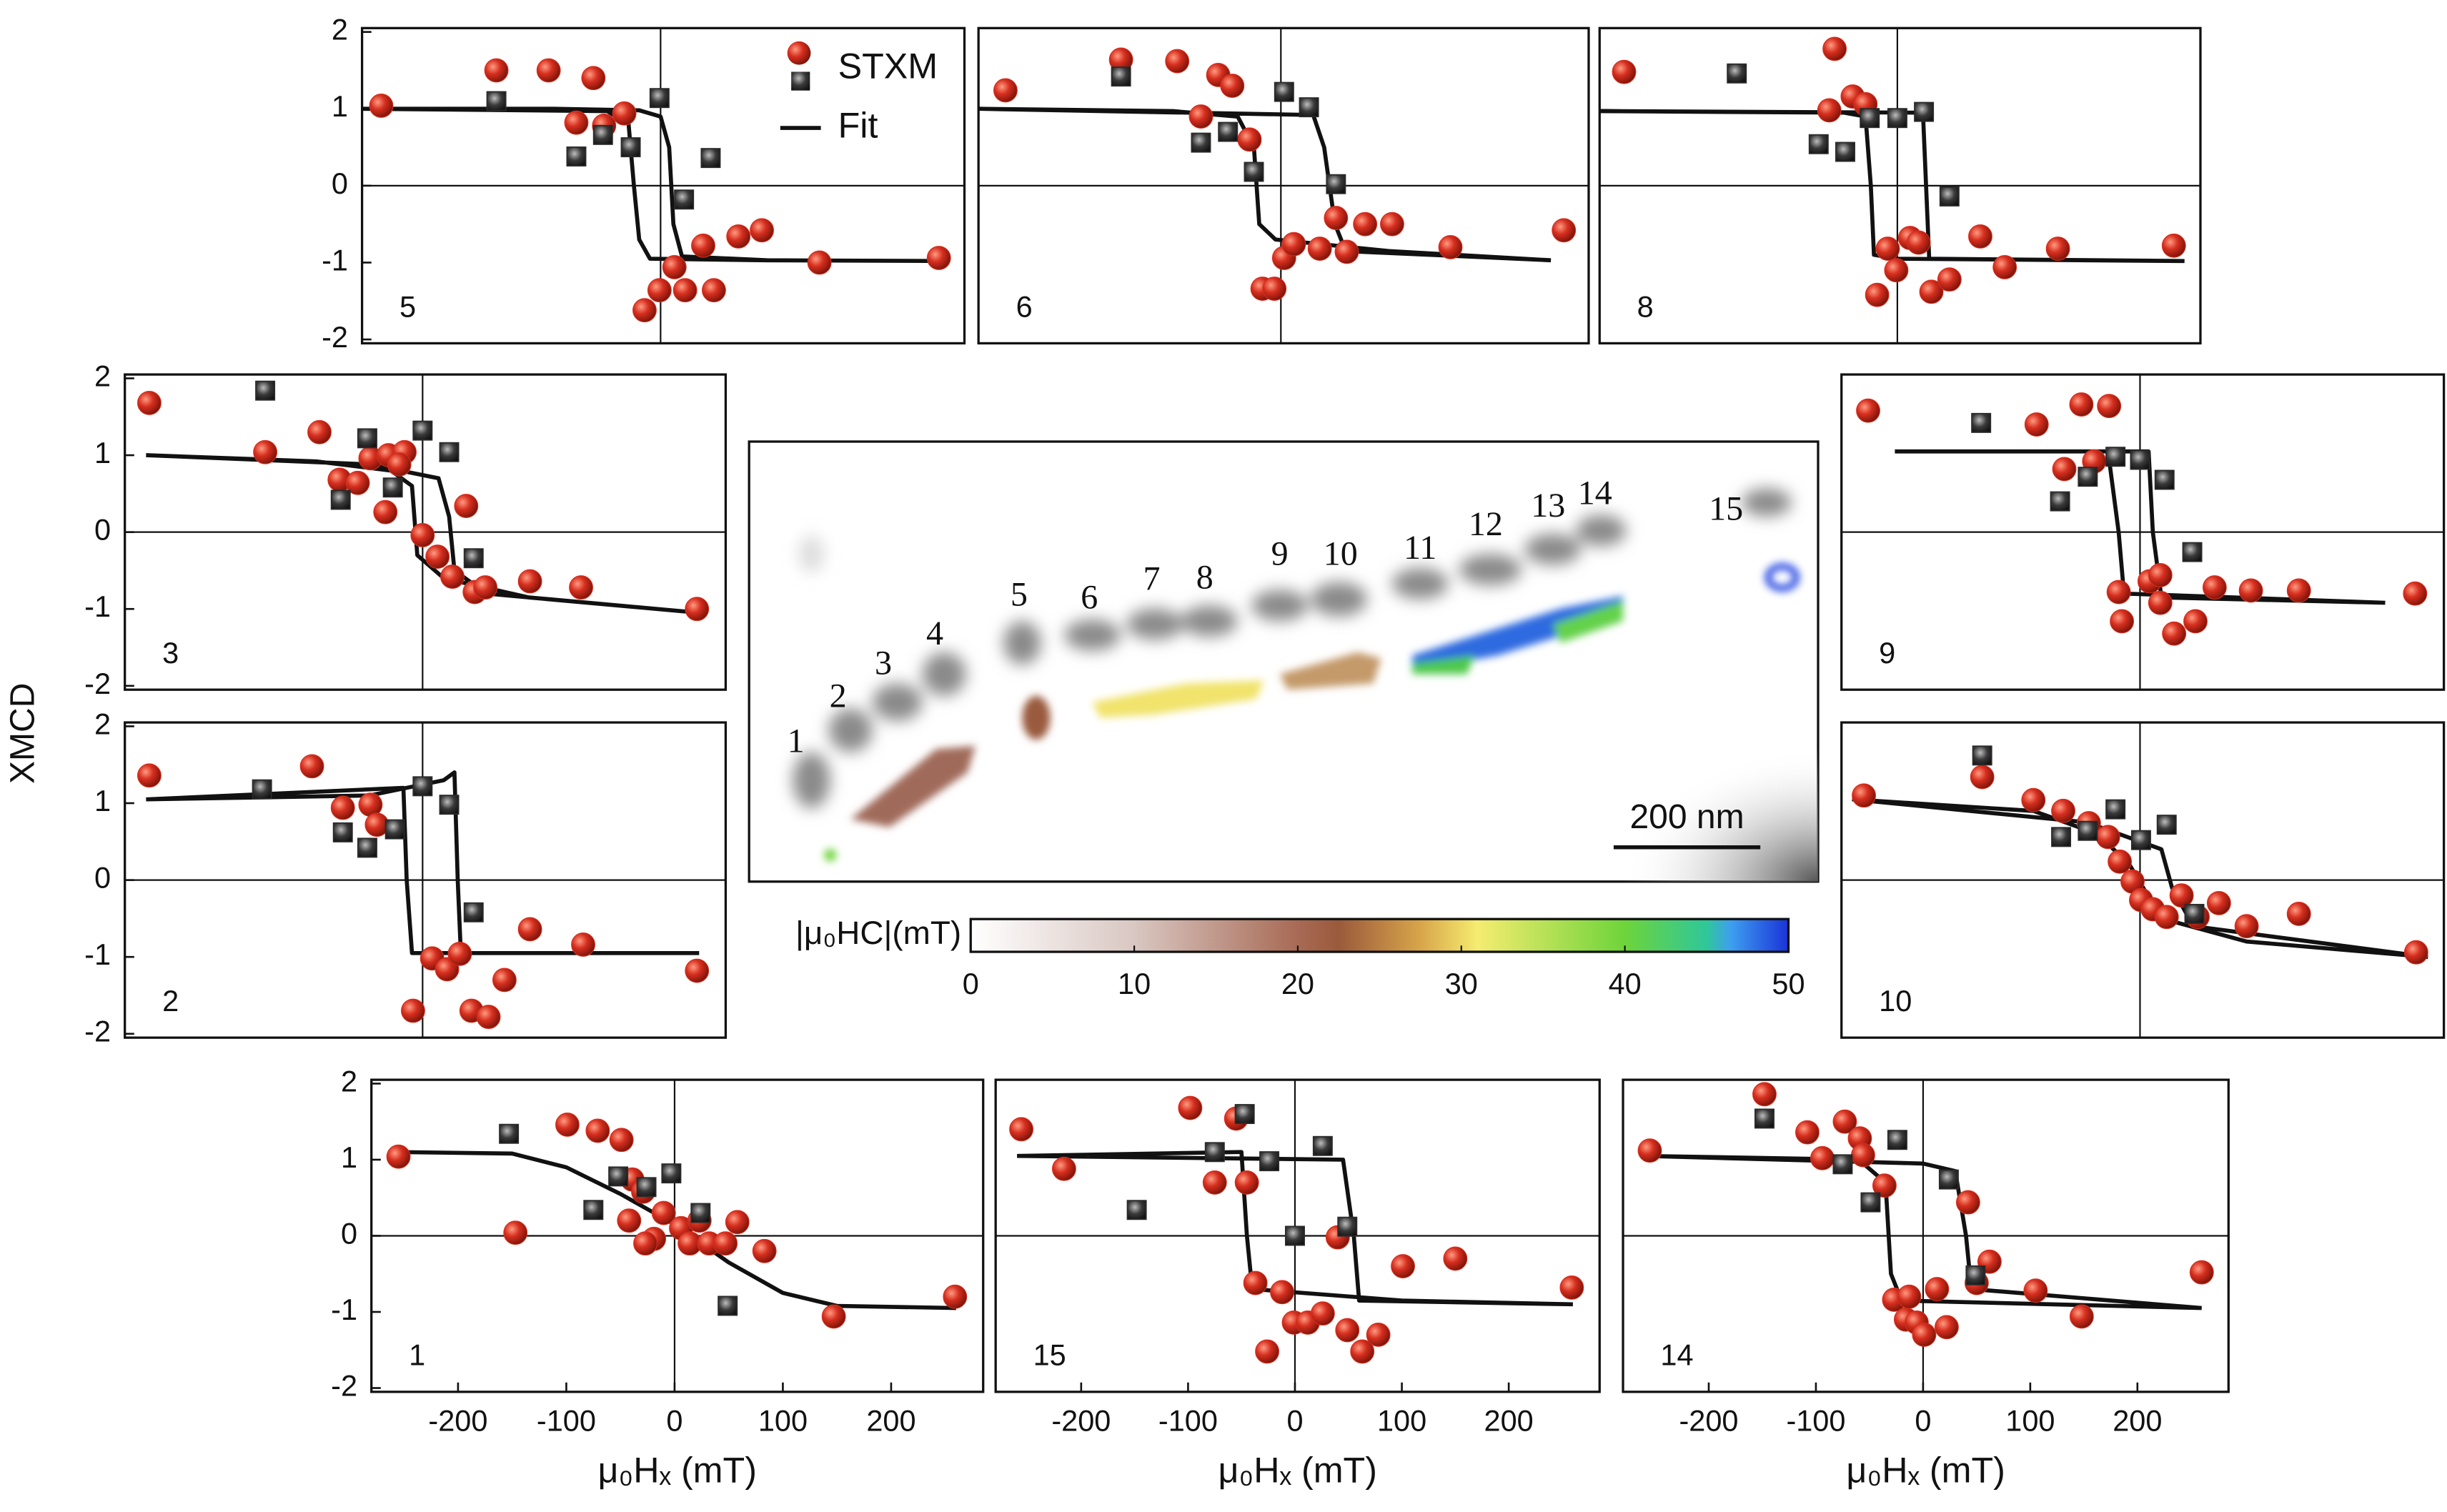 The height and width of the screenshot is (1512, 2447). What do you see at coordinates (340, 183) in the screenshot?
I see `y-tick-label: 0` at bounding box center [340, 183].